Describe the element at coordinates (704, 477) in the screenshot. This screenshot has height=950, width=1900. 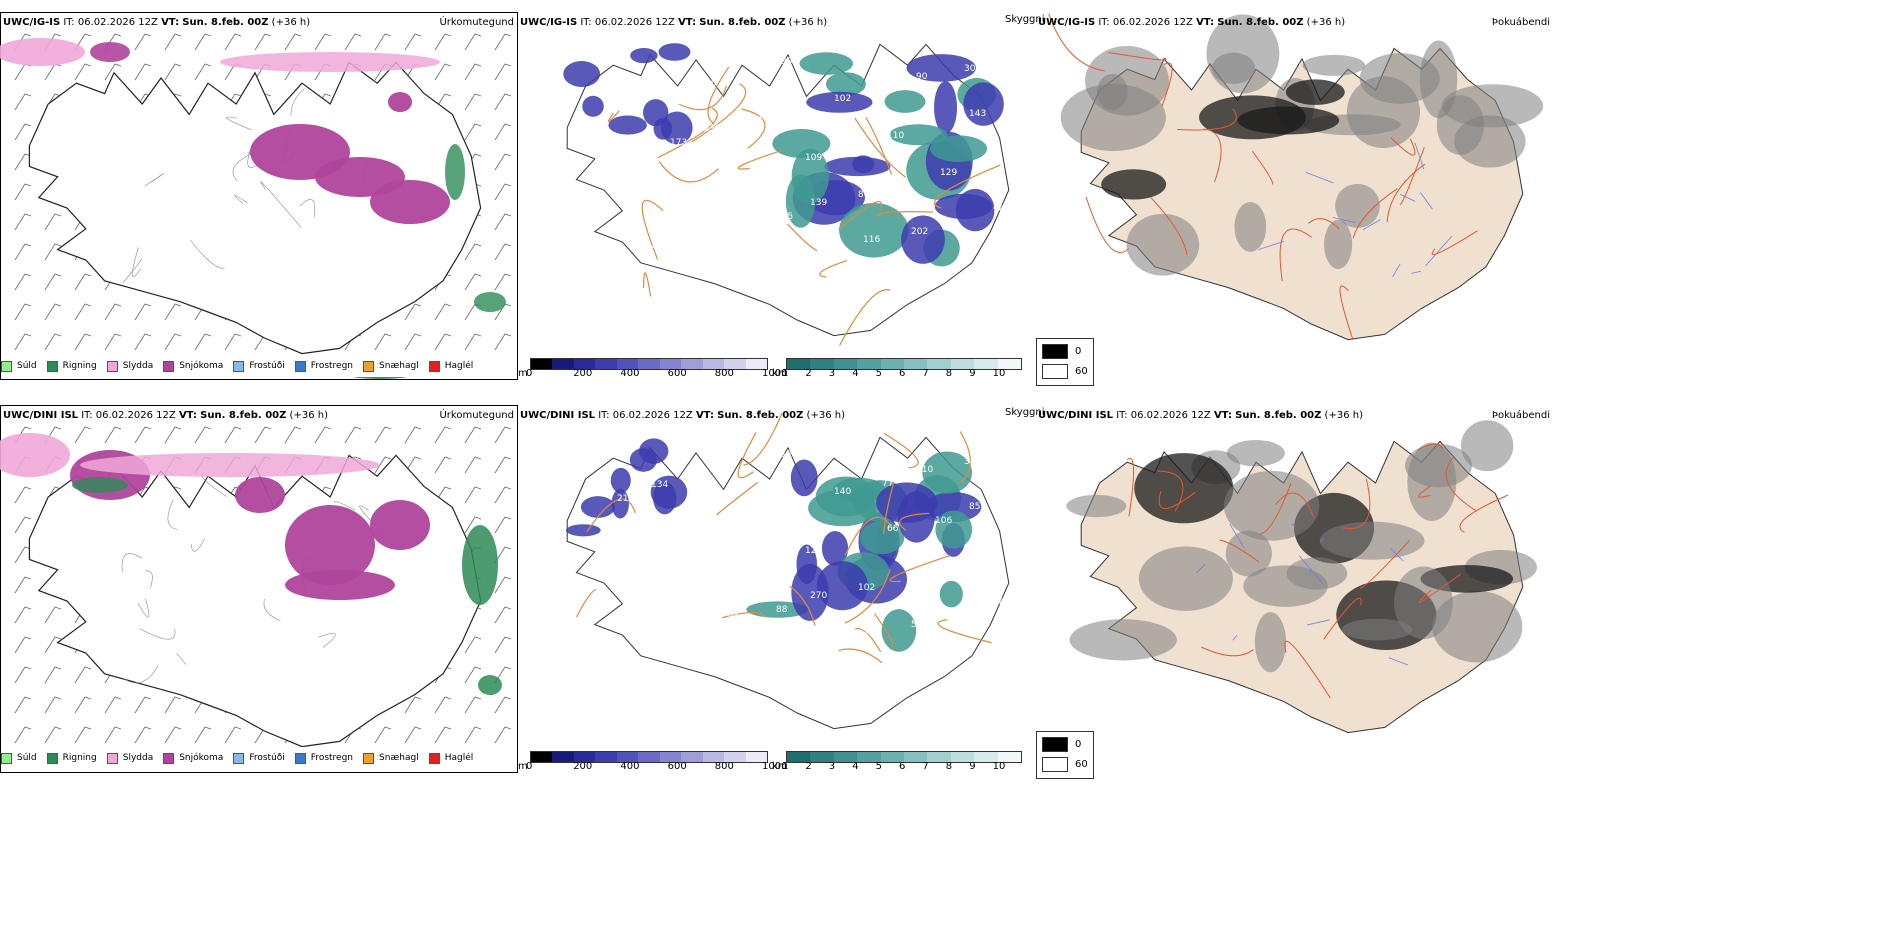
I see `cloud-base-label: 91` at that location.